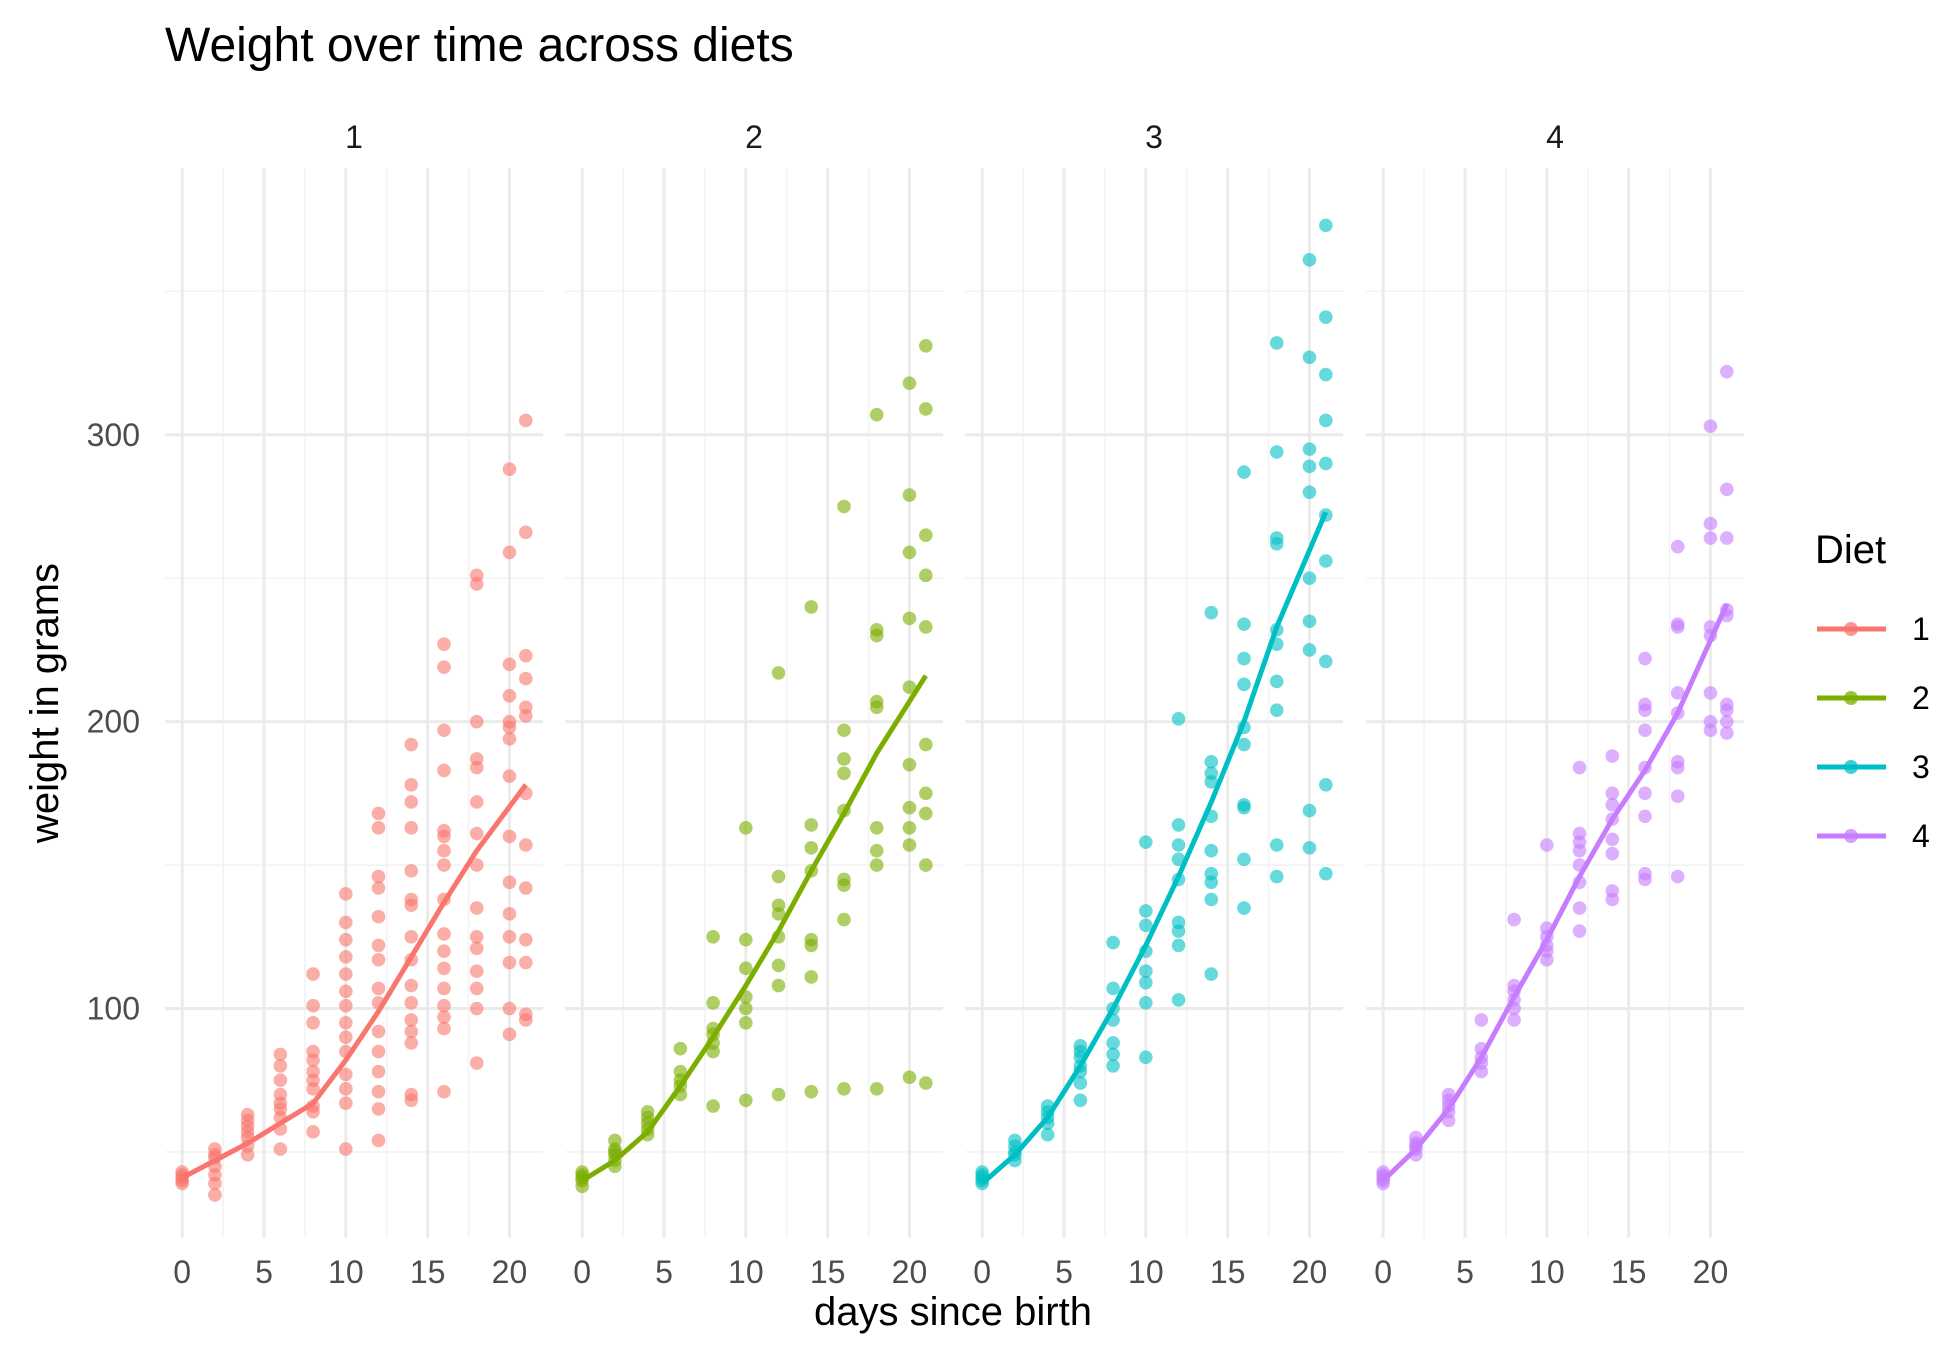  Describe the element at coordinates (479, 45) in the screenshot. I see `chart-title: Weight over time across diets` at that location.